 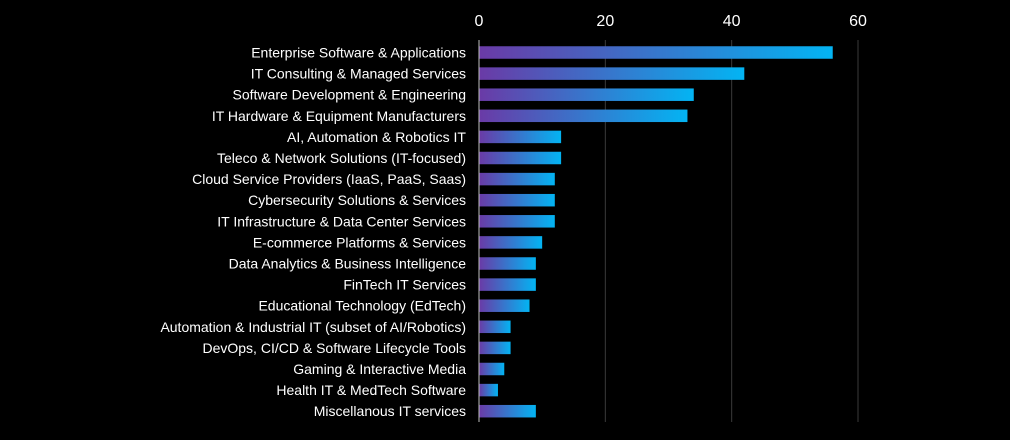 What do you see at coordinates (404, 285) in the screenshot?
I see `category-label: FinTech IT Services` at bounding box center [404, 285].